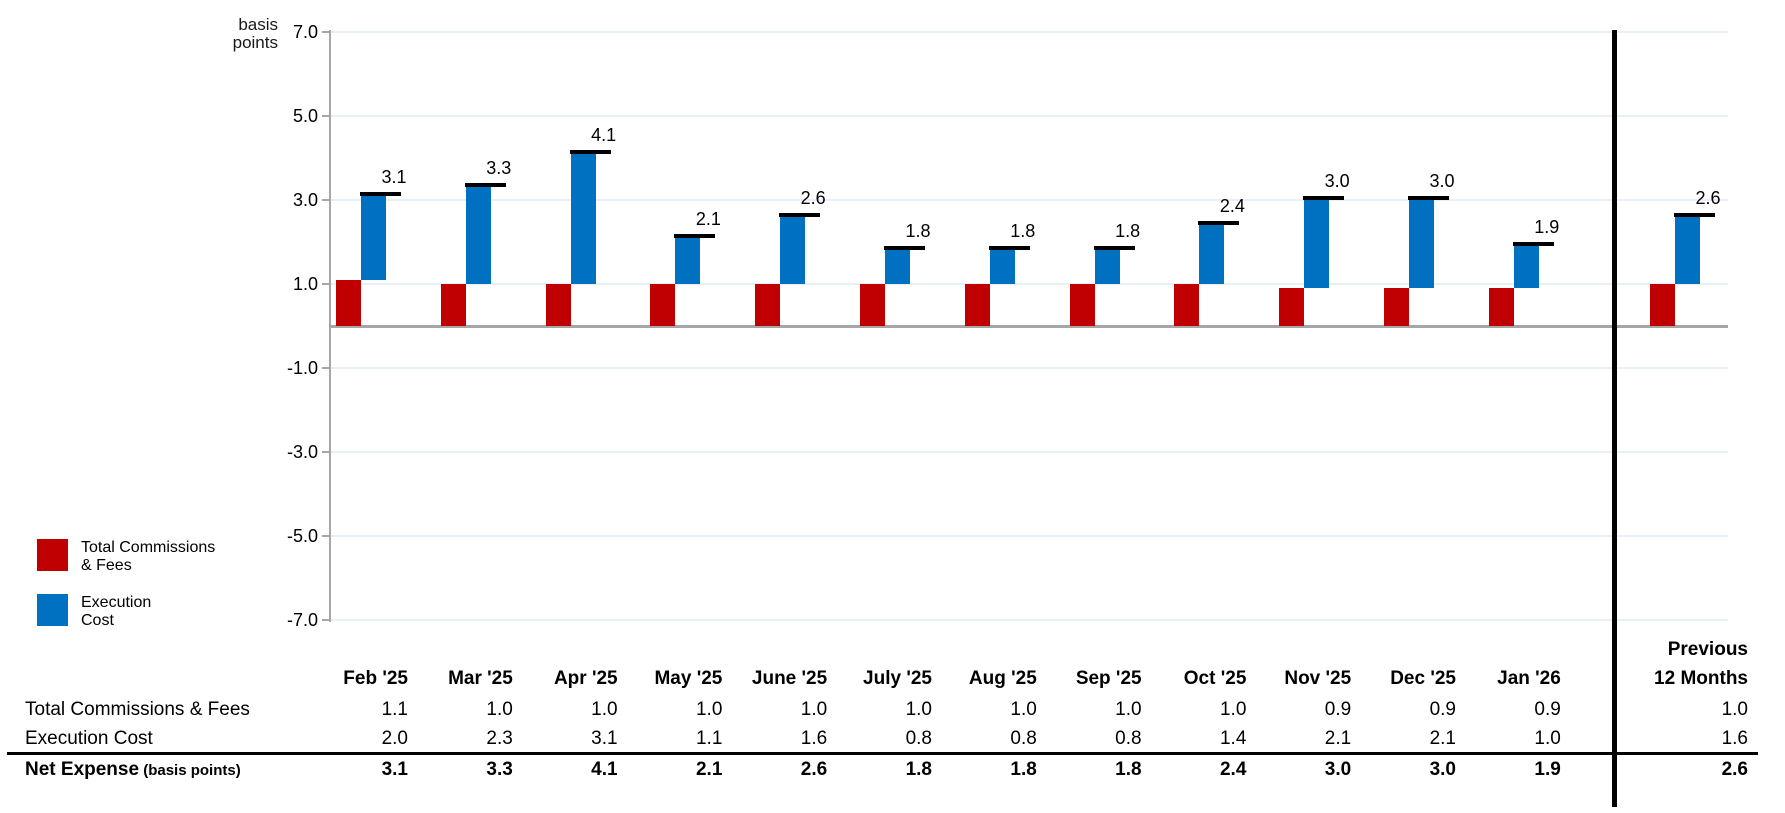 The width and height of the screenshot is (1785, 813). What do you see at coordinates (1529, 678) in the screenshot?
I see `column-header-12: Jan '26` at bounding box center [1529, 678].